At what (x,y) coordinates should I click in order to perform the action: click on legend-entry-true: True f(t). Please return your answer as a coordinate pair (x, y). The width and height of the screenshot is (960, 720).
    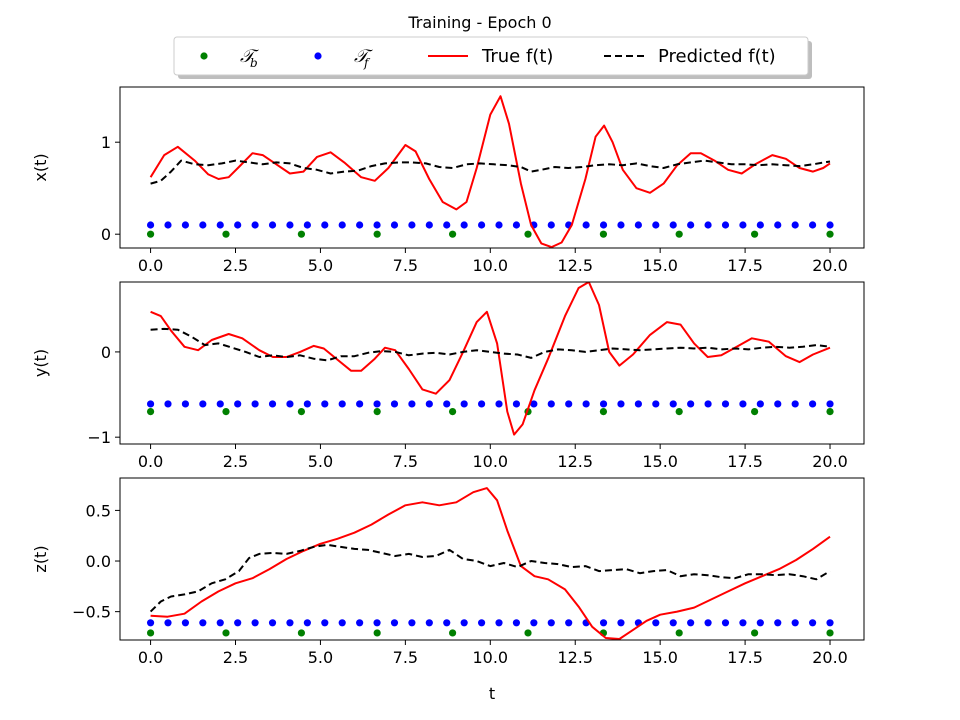
    Looking at the image, I should click on (490, 56).